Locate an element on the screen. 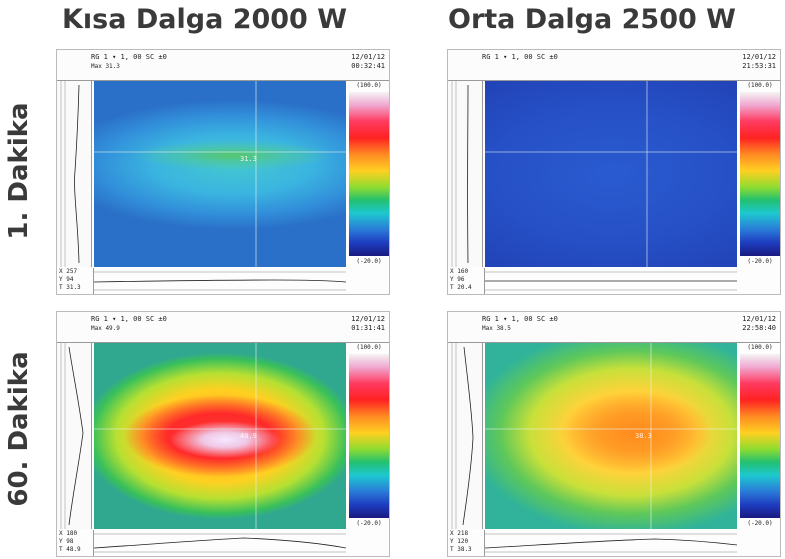  readout-x: X 180 is located at coordinates (68, 533).